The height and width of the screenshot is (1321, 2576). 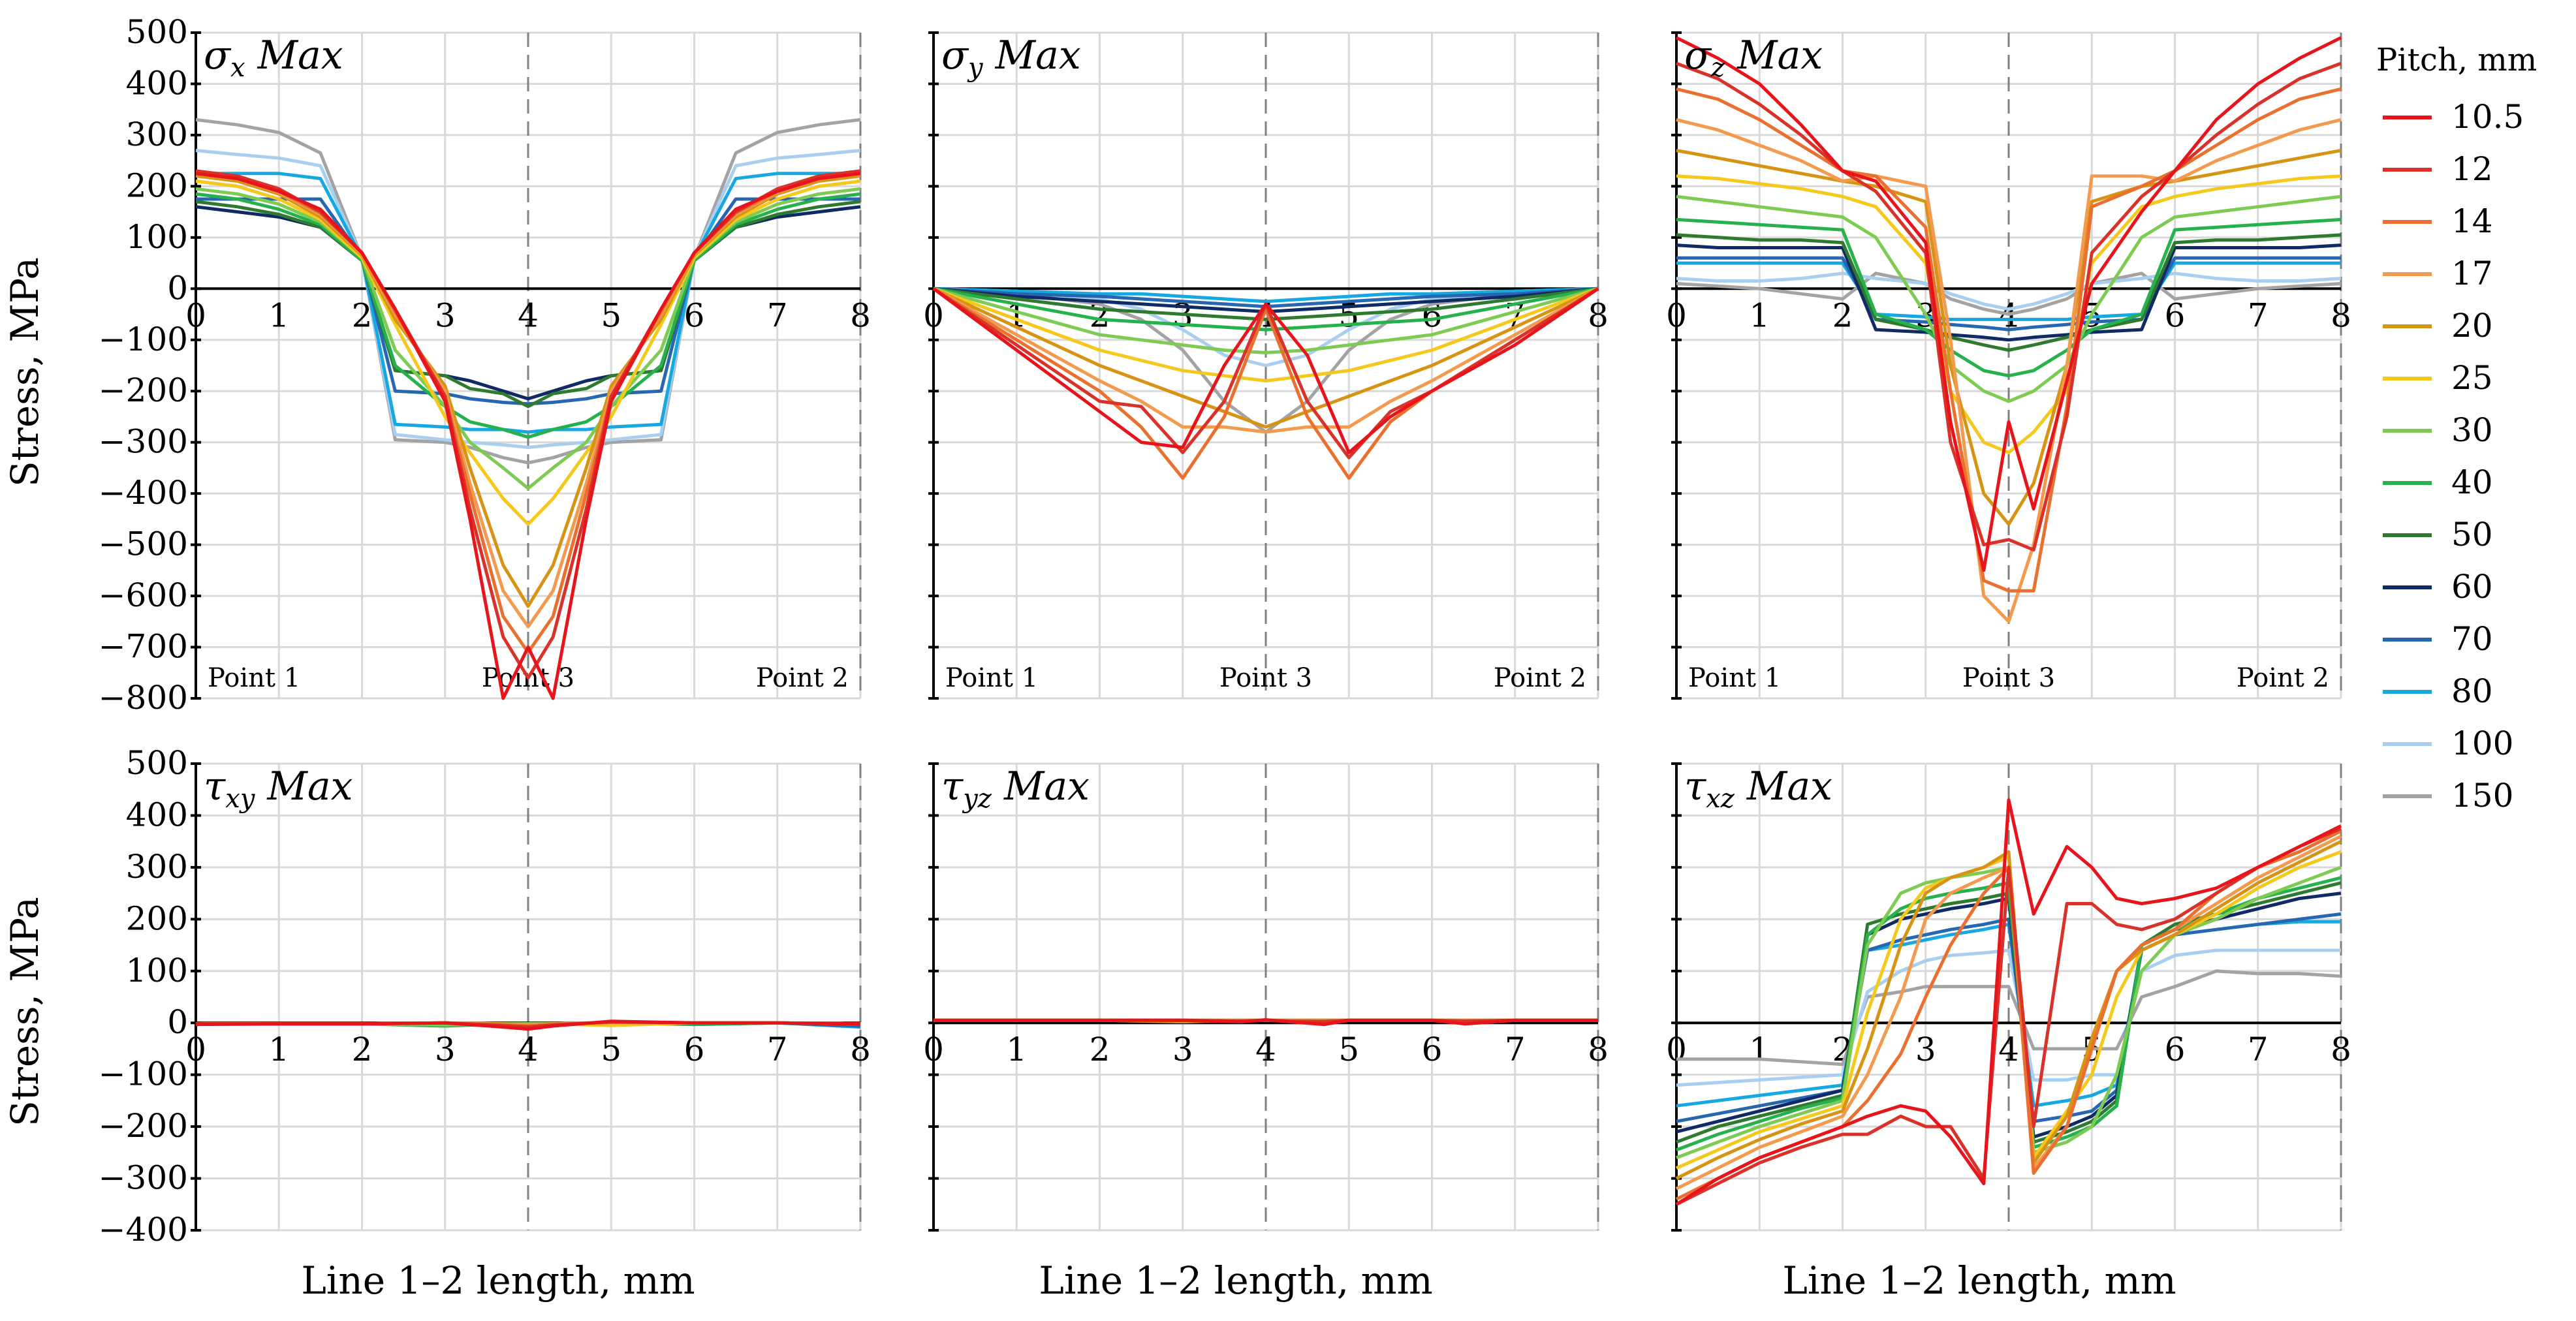 What do you see at coordinates (2472, 534) in the screenshot?
I see `legend-label-50: 50` at bounding box center [2472, 534].